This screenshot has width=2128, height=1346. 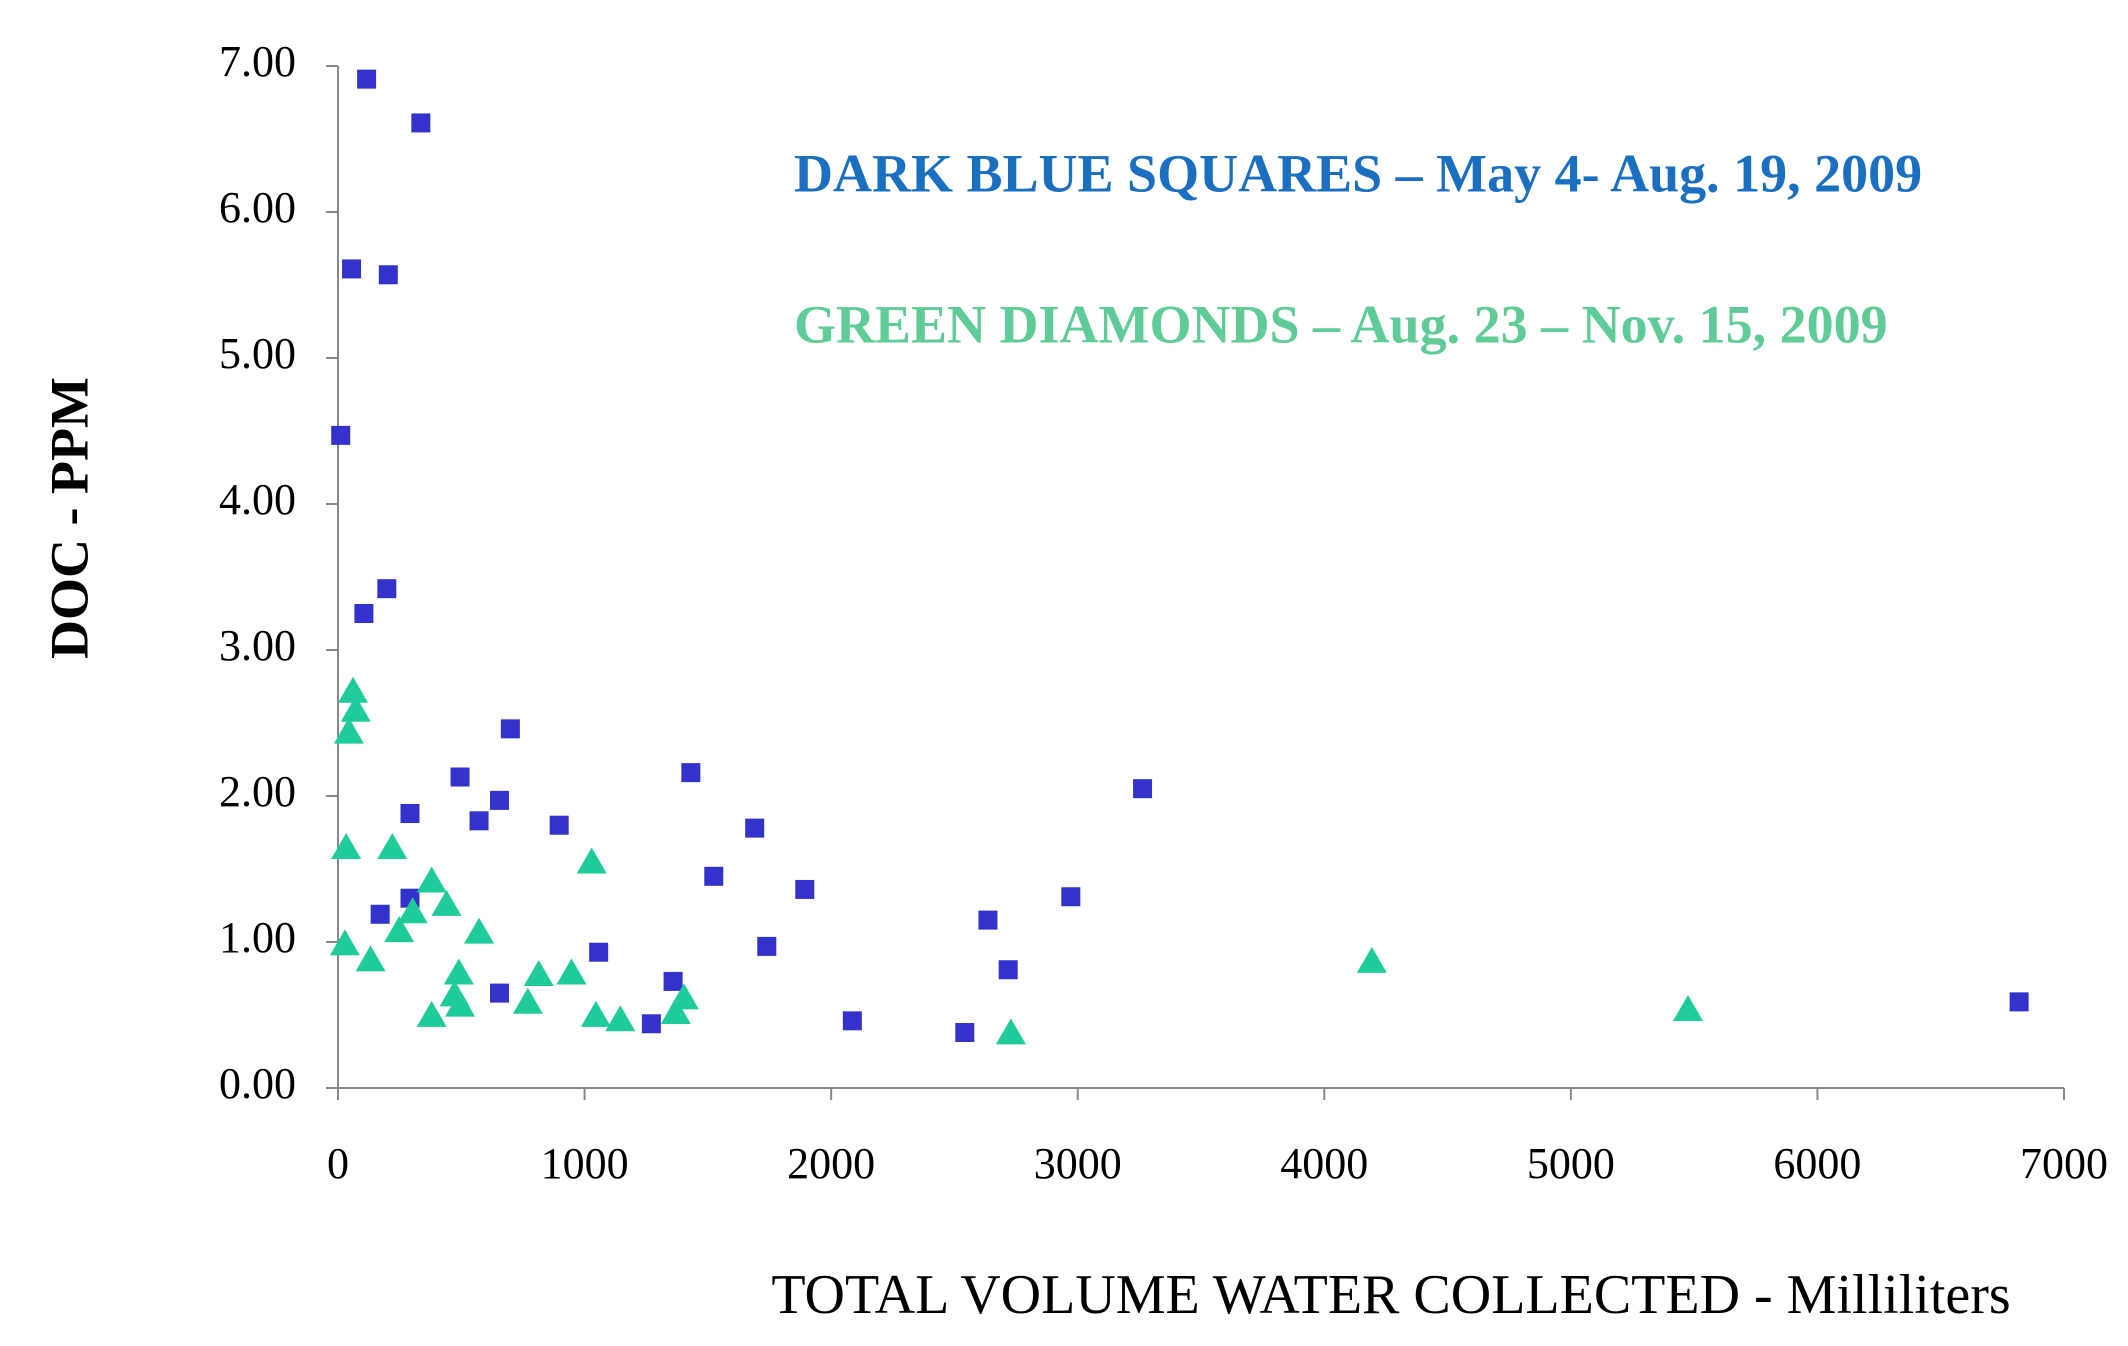 What do you see at coordinates (1358, 173) in the screenshot?
I see `annotation: DARK BLUE SQUARES – May 4- Aug. 19, 2009` at bounding box center [1358, 173].